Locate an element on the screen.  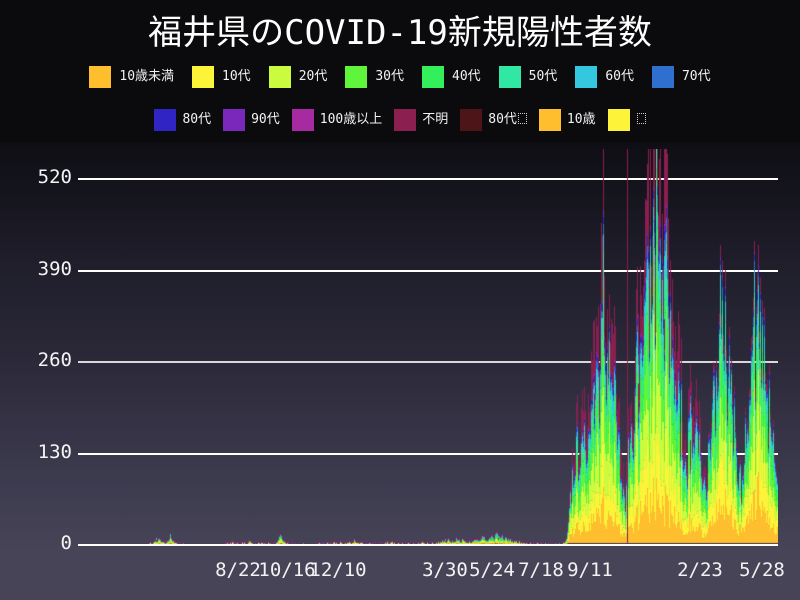
legend-item: 30代 is located at coordinates (374, 77).